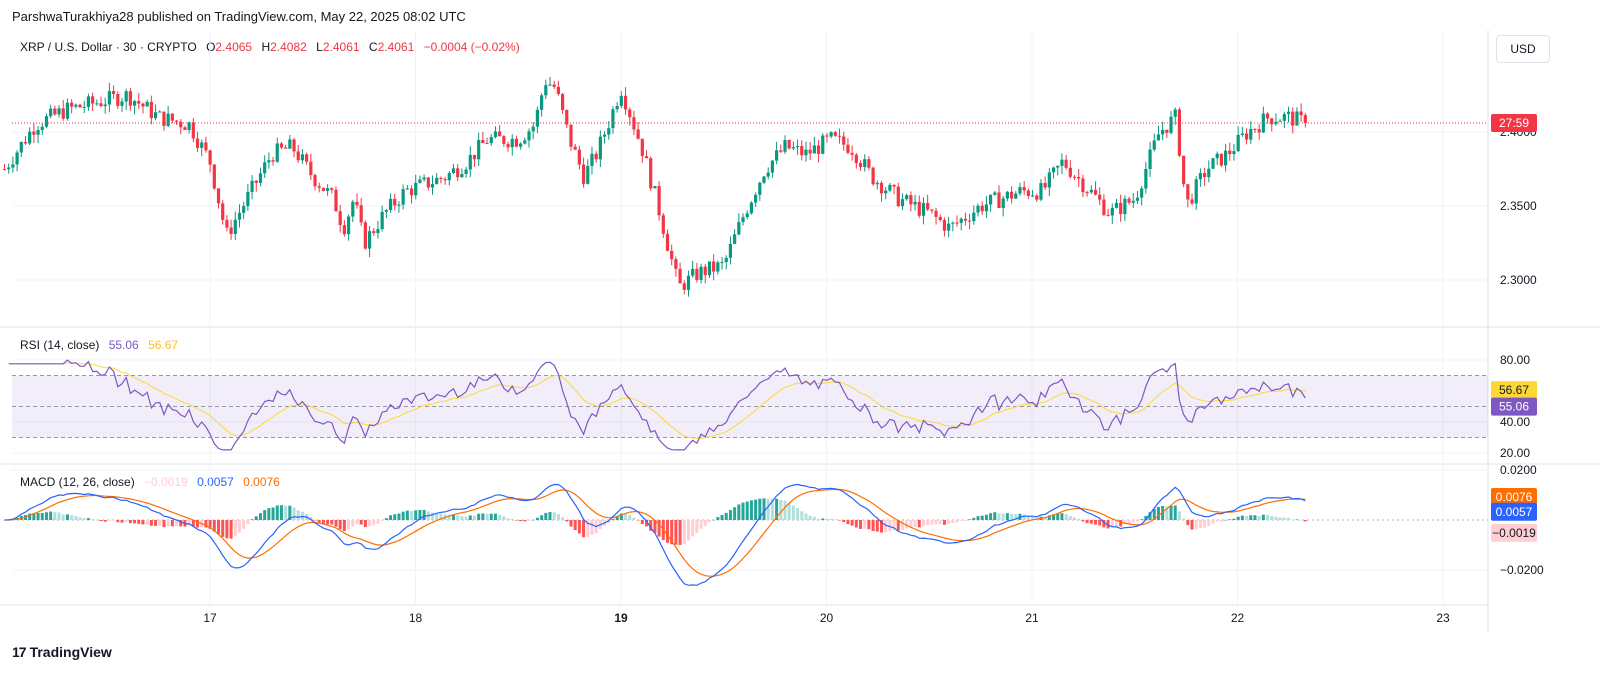  What do you see at coordinates (99, 345) in the screenshot?
I see `rsi-legend: RSI (14, close) 55.06 56.67` at bounding box center [99, 345].